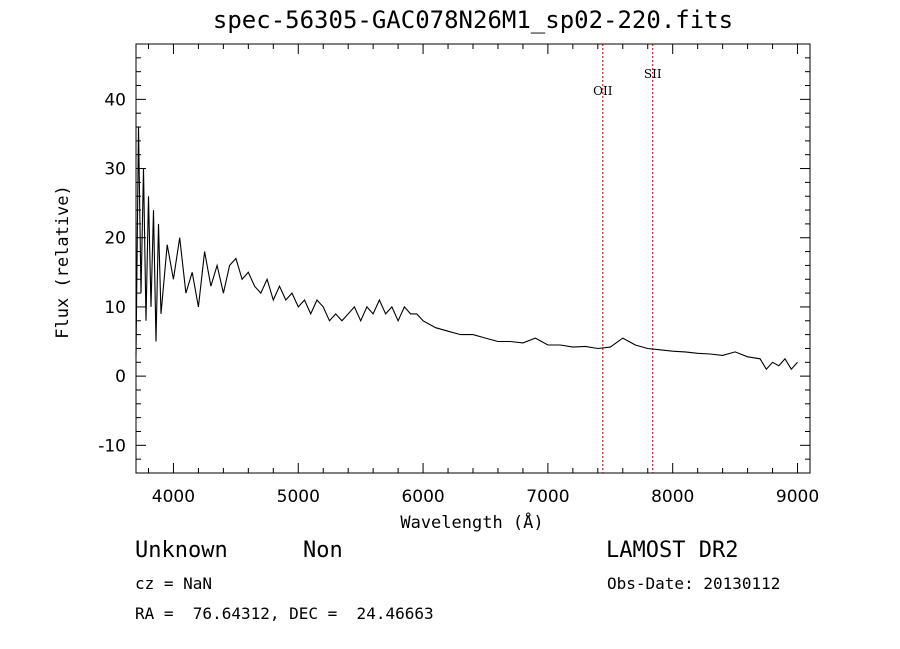  Describe the element at coordinates (547, 497) in the screenshot. I see `x-tick-label: 7000` at that location.